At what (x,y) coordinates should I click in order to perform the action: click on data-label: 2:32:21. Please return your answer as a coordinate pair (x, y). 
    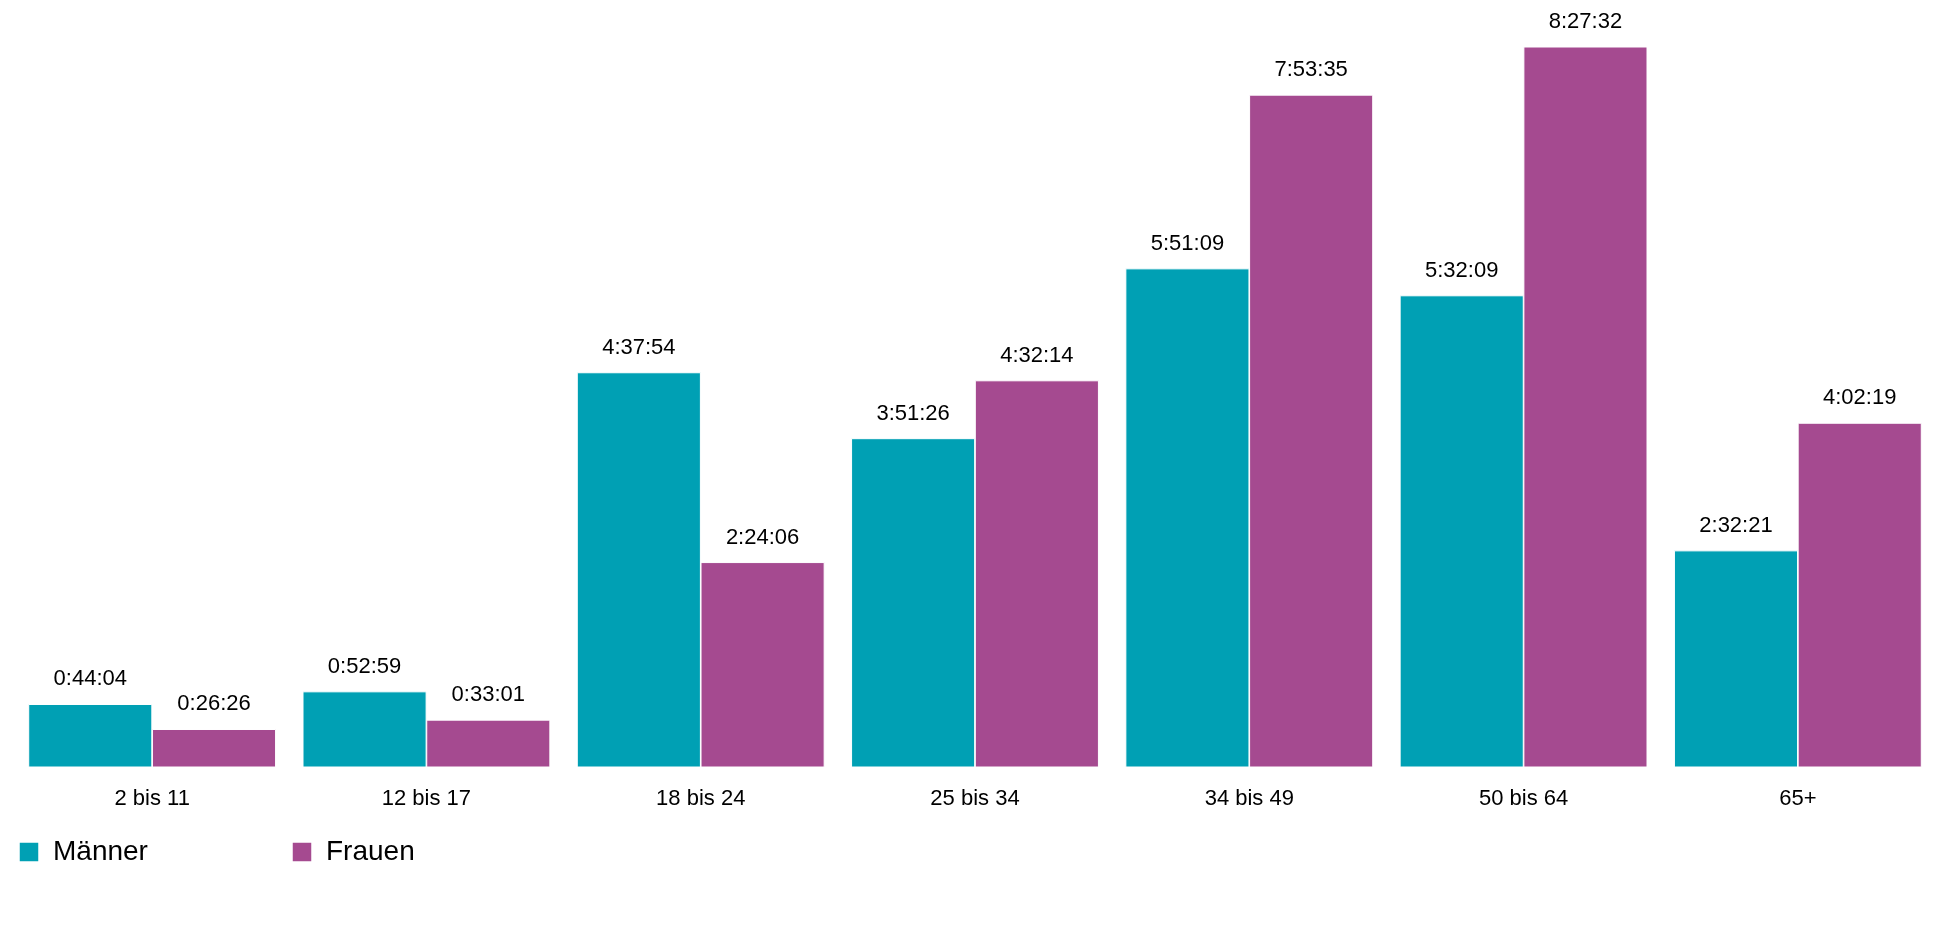
    Looking at the image, I should click on (1736, 524).